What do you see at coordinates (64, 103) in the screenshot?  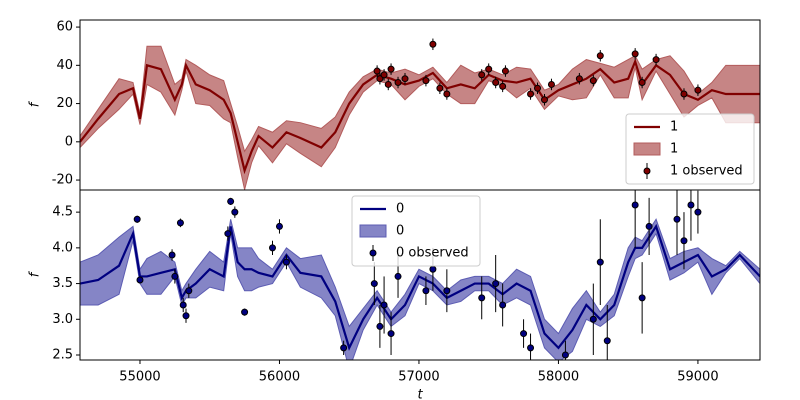 I see `y-tick-label: 20` at bounding box center [64, 103].